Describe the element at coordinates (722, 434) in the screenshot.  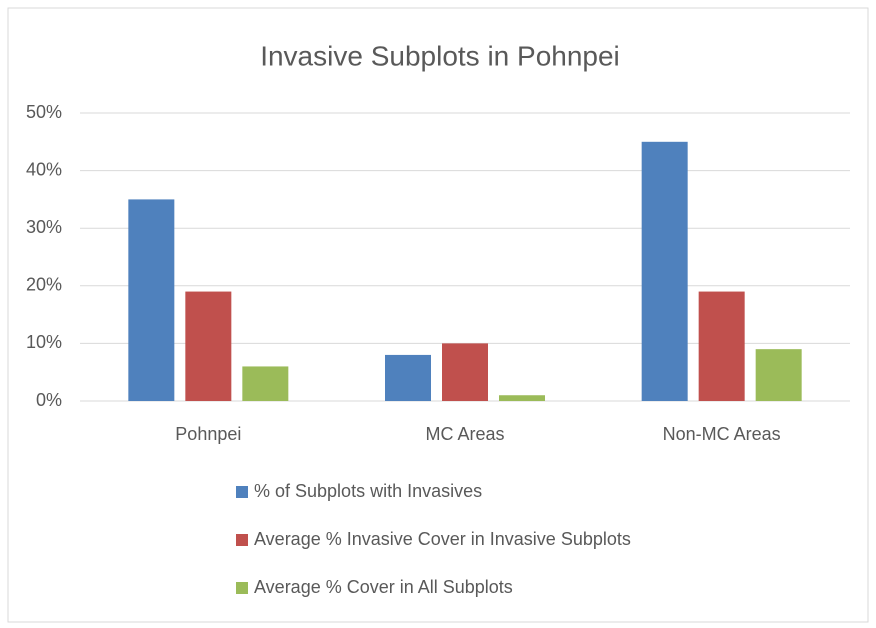
I see `x-tick-label: Non-MC Areas` at that location.